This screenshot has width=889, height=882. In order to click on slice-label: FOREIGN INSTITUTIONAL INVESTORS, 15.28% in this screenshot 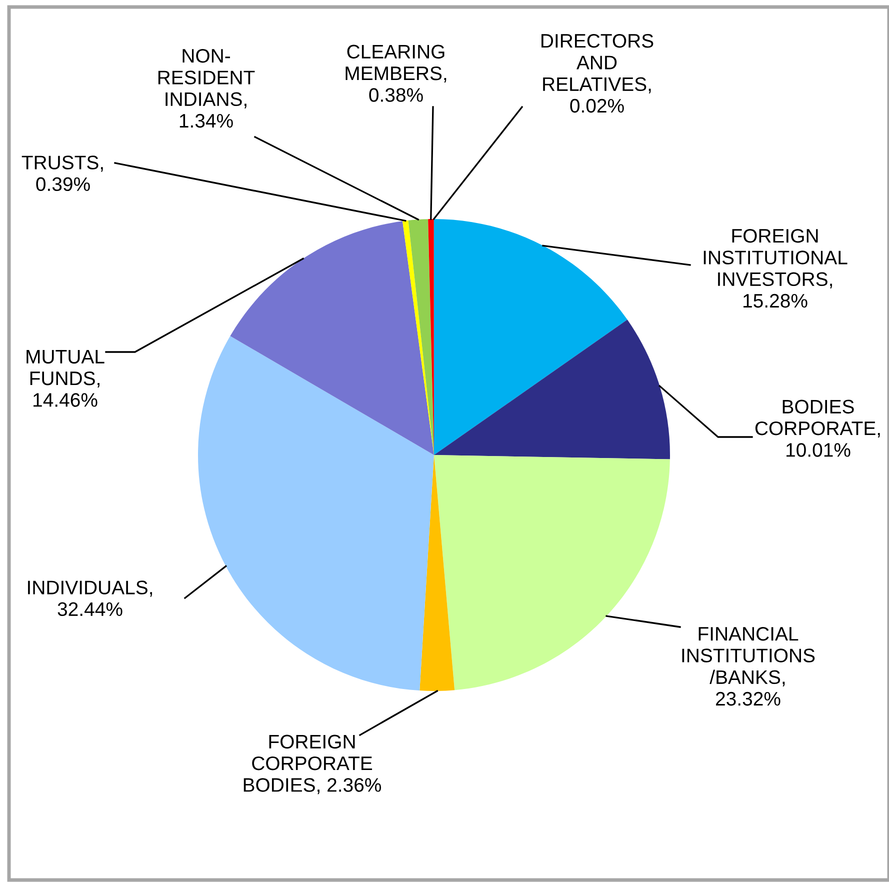, I will do `click(776, 268)`.